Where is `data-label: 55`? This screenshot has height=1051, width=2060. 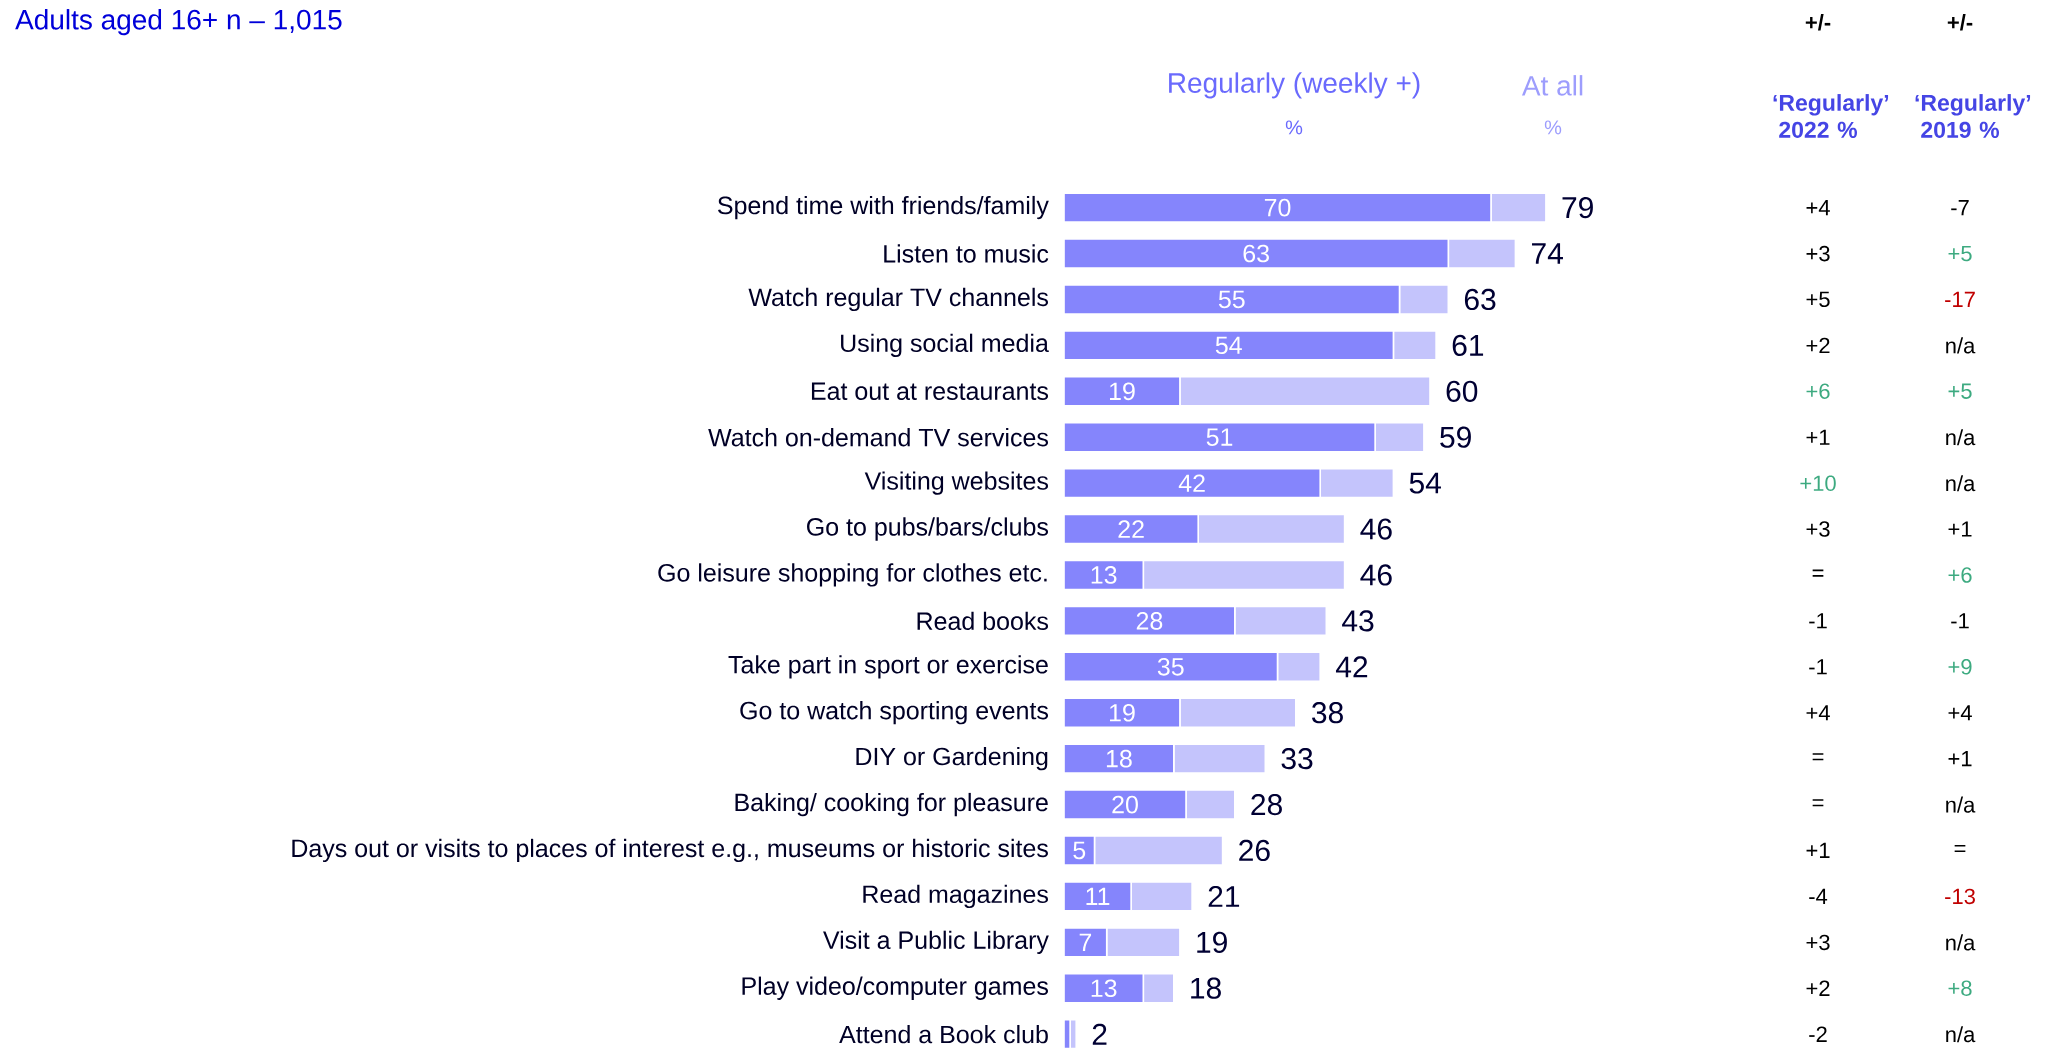
data-label: 55 is located at coordinates (1231, 299).